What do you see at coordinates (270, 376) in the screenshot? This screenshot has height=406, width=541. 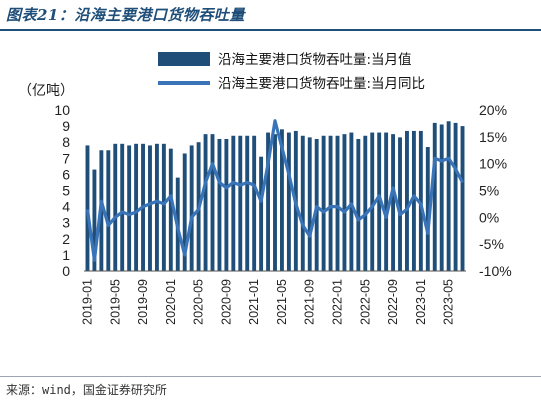 I see `source-divider` at bounding box center [270, 376].